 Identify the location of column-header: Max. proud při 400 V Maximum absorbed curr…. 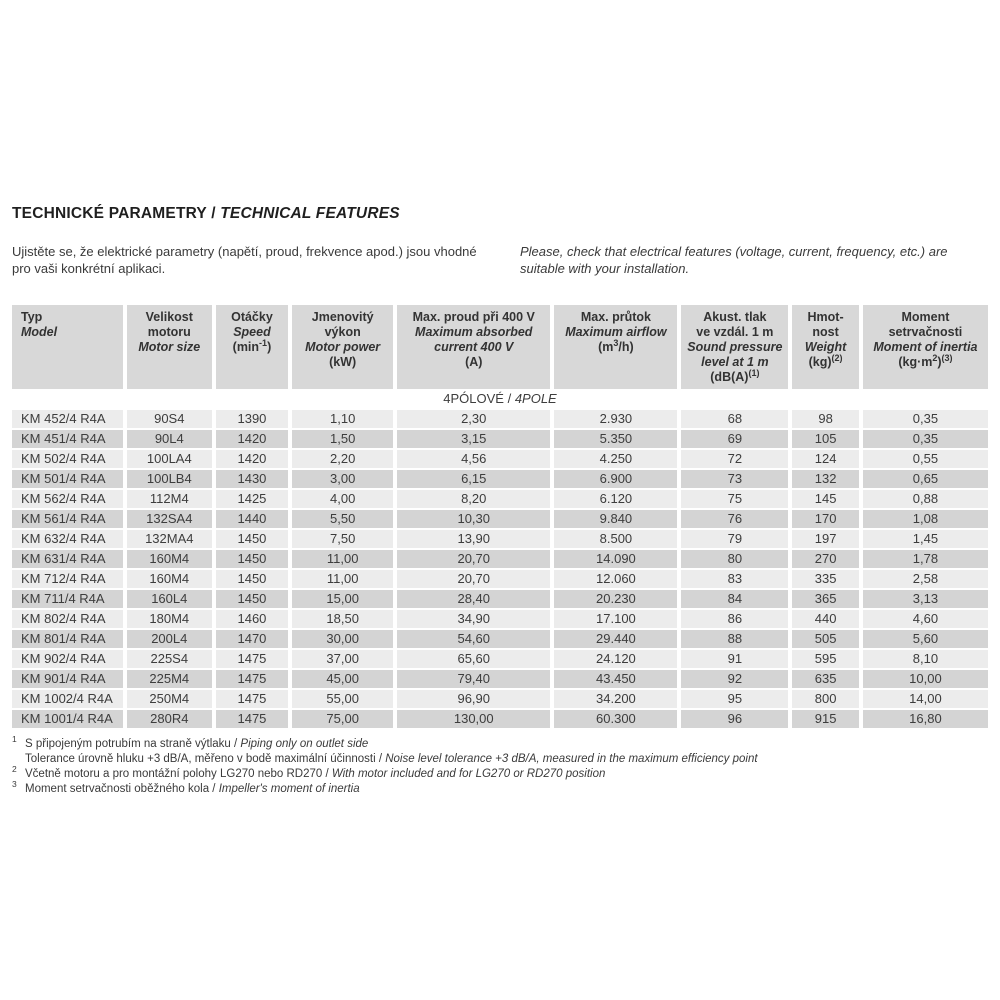
(474, 347).